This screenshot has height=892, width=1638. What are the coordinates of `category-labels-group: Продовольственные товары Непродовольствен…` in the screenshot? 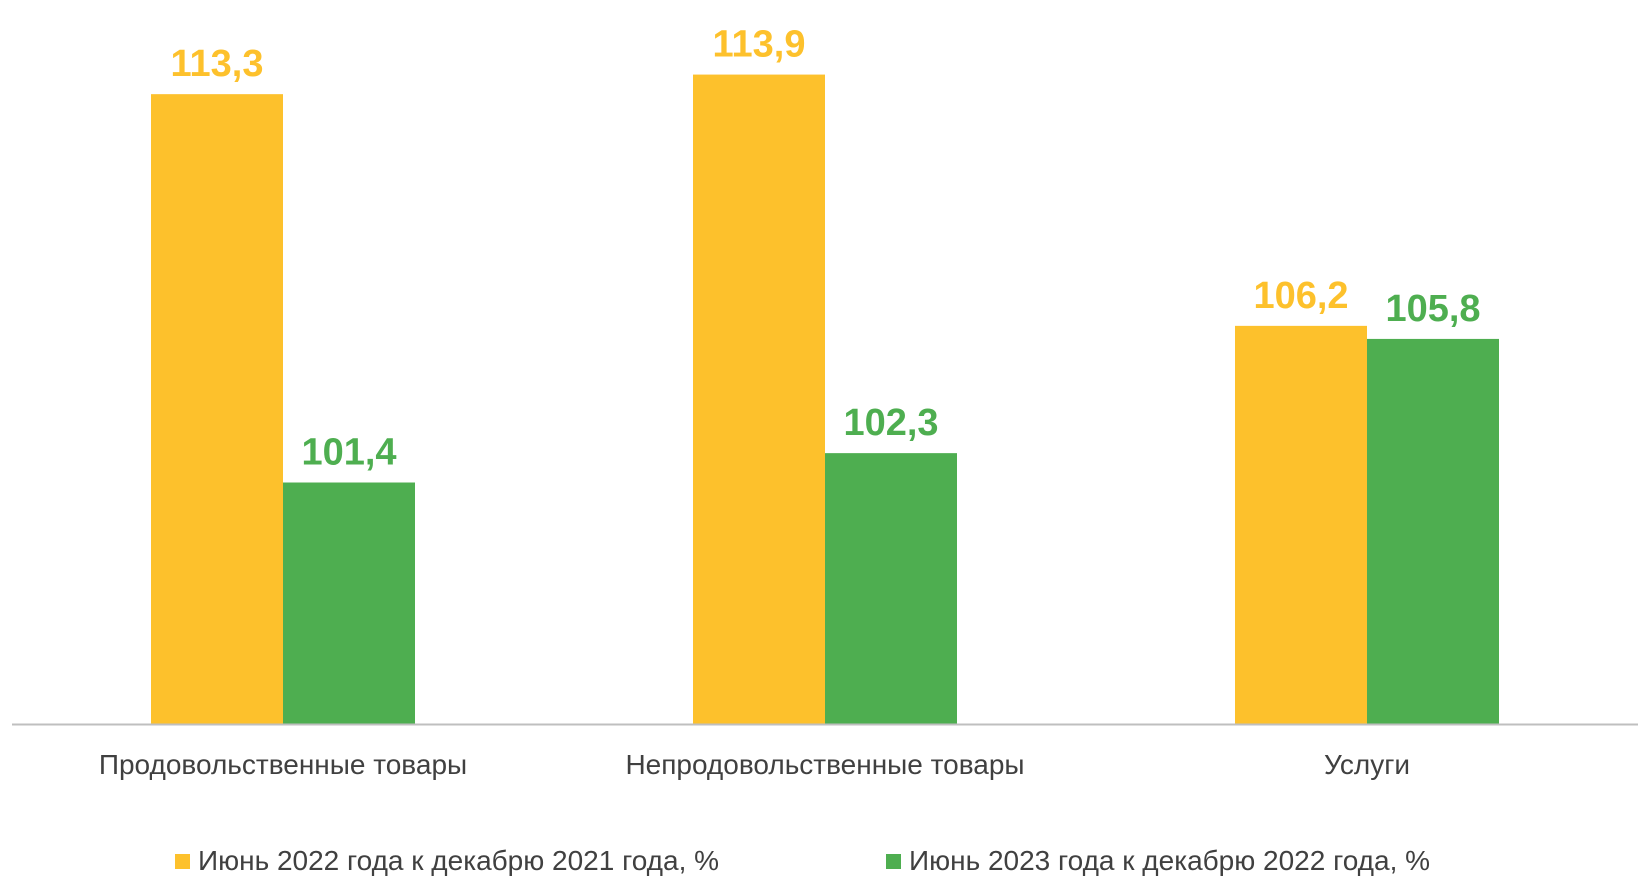 It's located at (754, 764).